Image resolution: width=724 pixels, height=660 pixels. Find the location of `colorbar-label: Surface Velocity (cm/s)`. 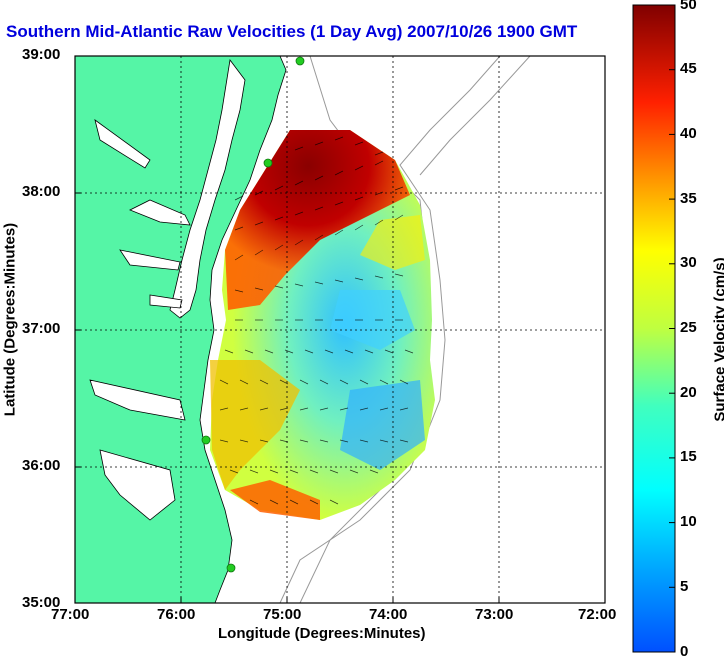

colorbar-label: Surface Velocity (cm/s) is located at coordinates (718, 340).